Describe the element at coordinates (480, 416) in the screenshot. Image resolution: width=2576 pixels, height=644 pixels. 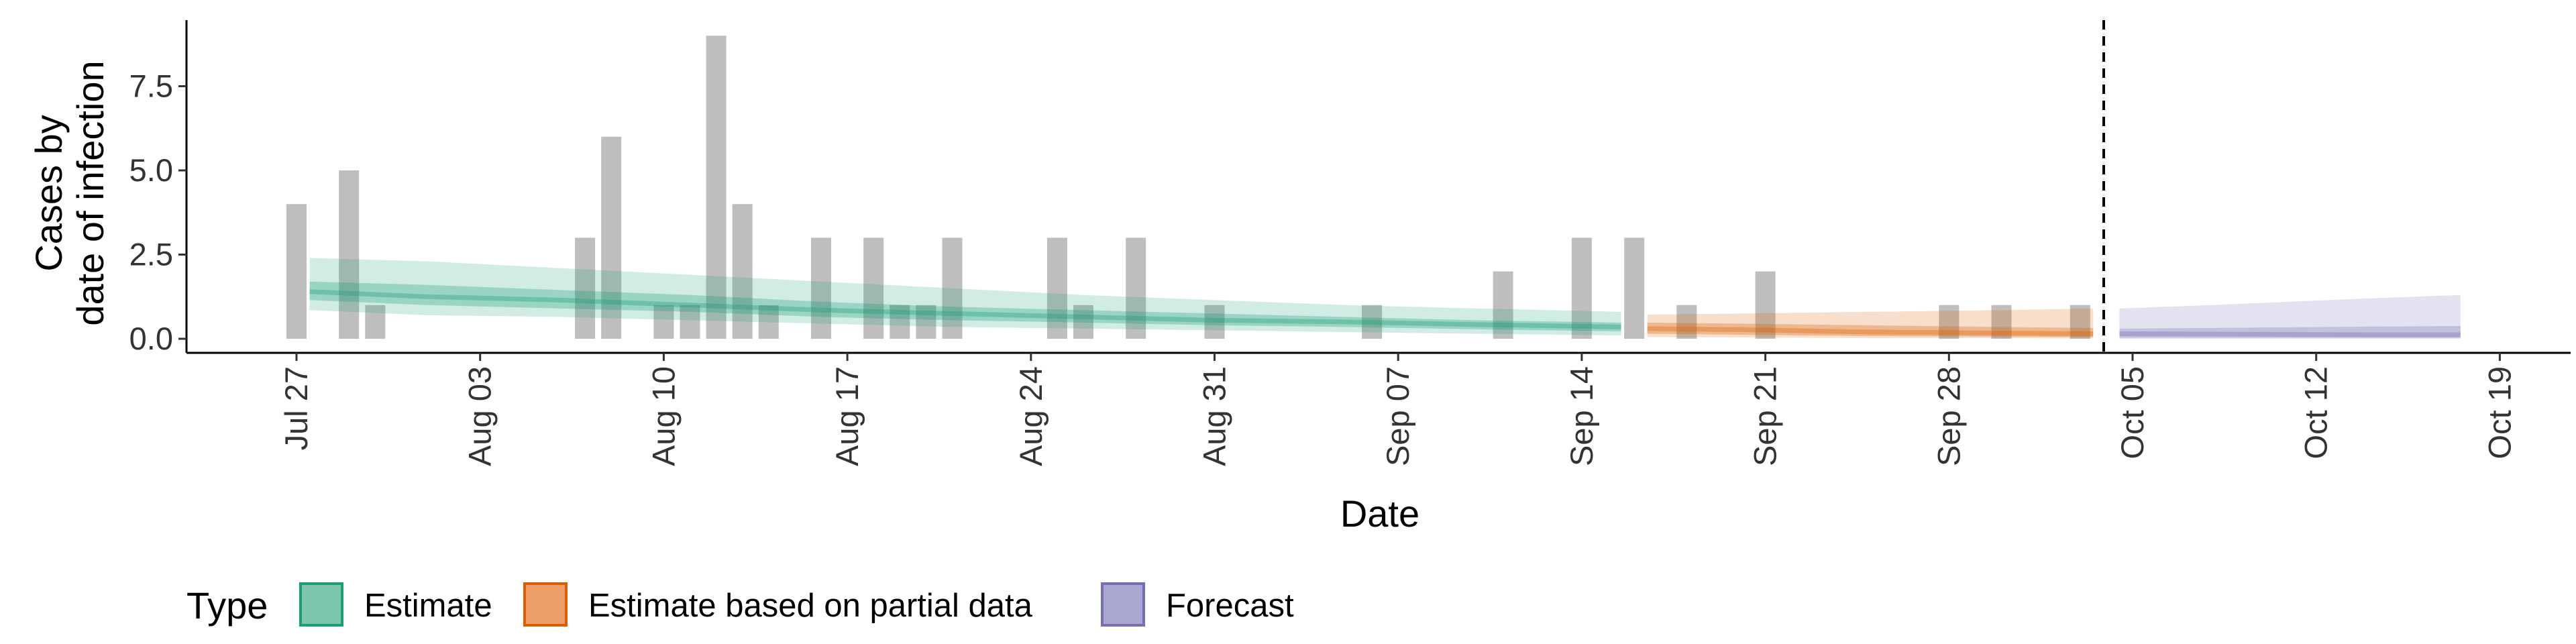
I see `x-tick-label: Aug 03` at that location.